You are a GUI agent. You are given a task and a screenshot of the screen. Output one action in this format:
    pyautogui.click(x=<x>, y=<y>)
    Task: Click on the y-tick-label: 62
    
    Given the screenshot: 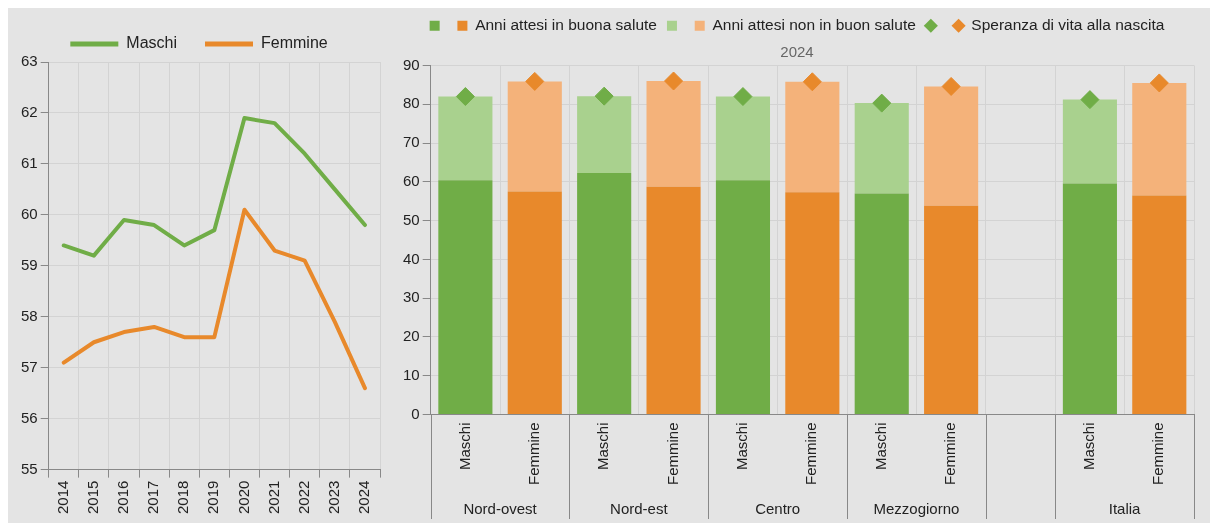 What is the action you would take?
    pyautogui.click(x=29, y=112)
    